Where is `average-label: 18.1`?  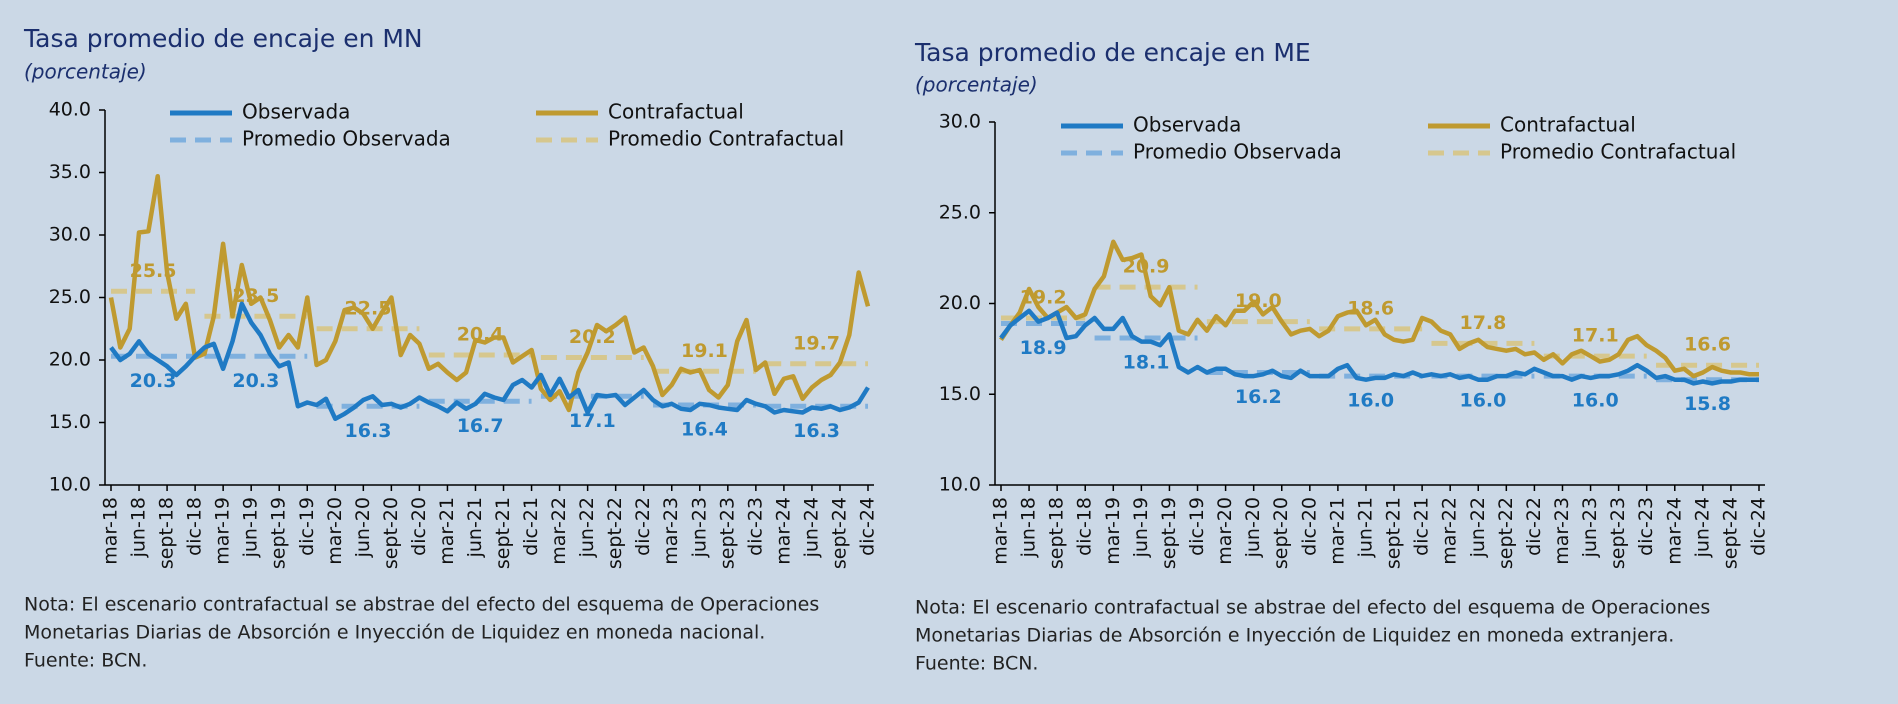 average-label: 18.1 is located at coordinates (1146, 362).